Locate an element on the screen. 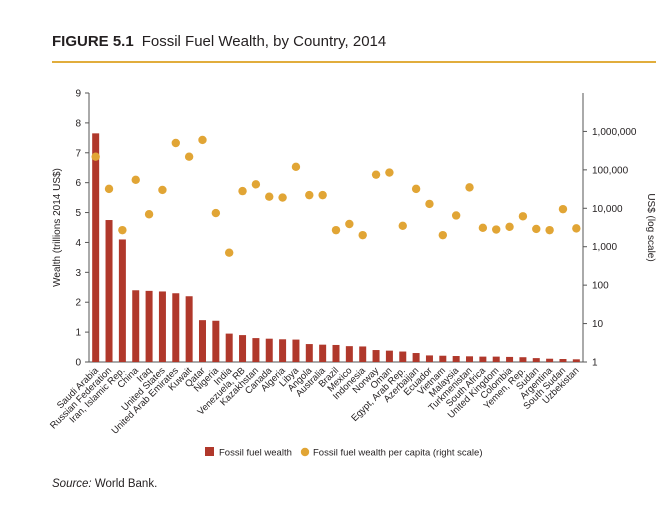 This screenshot has width=670, height=510. legend-bar-swatch is located at coordinates (209, 451).